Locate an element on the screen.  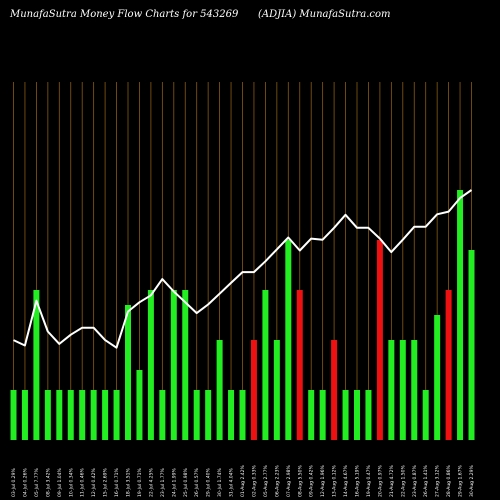
x-tick-label: 09-Jul 1.04% is located at coordinates (60, 482).